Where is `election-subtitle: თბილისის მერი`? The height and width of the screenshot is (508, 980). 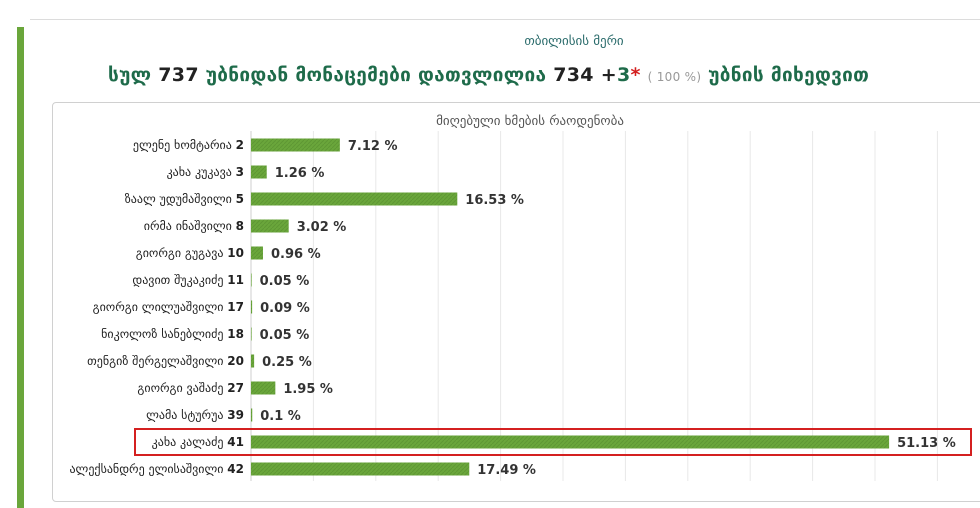
election-subtitle: თბილისის მერი is located at coordinates (574, 41).